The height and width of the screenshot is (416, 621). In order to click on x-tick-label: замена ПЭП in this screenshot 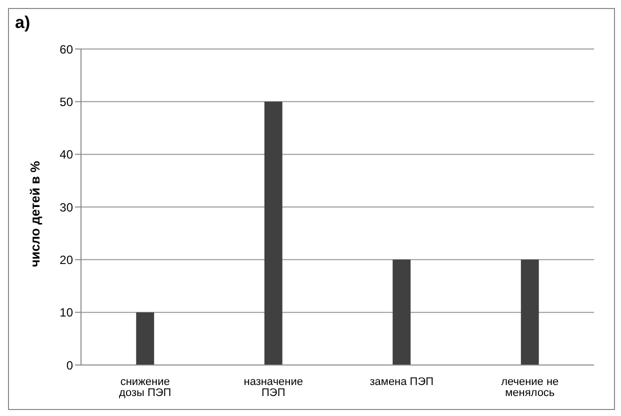, I will do `click(402, 382)`.